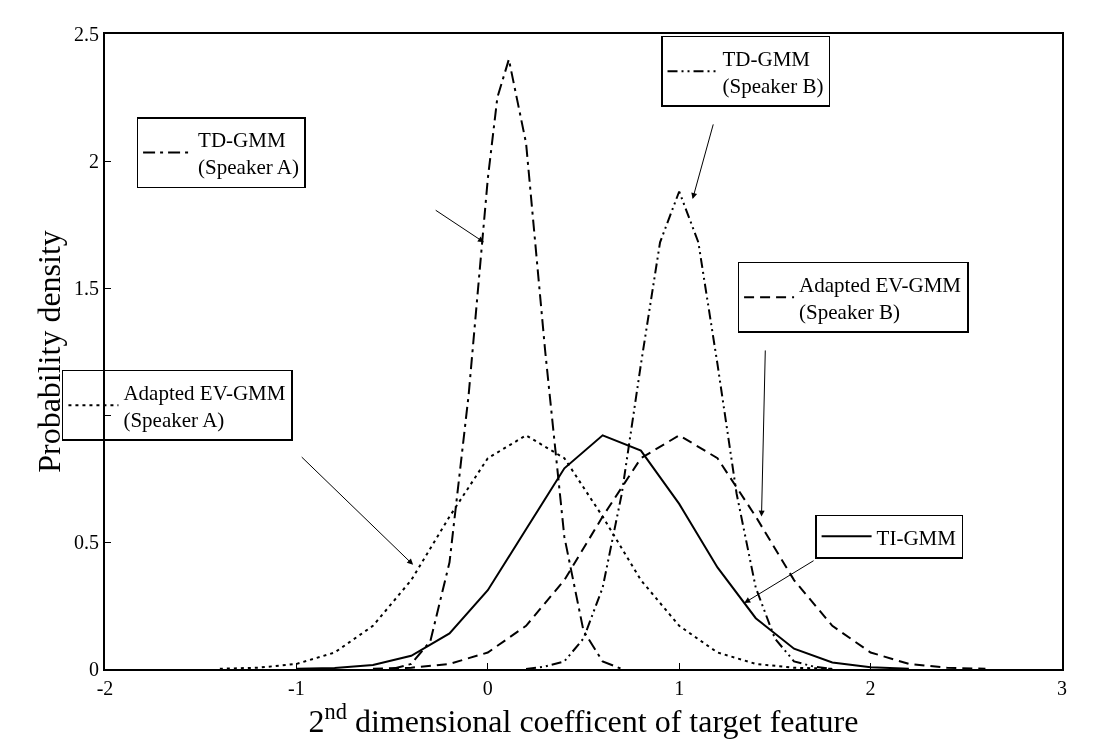 The width and height of the screenshot is (1094, 749). Describe the element at coordinates (487, 688) in the screenshot. I see `x-tick-label: 0` at that location.